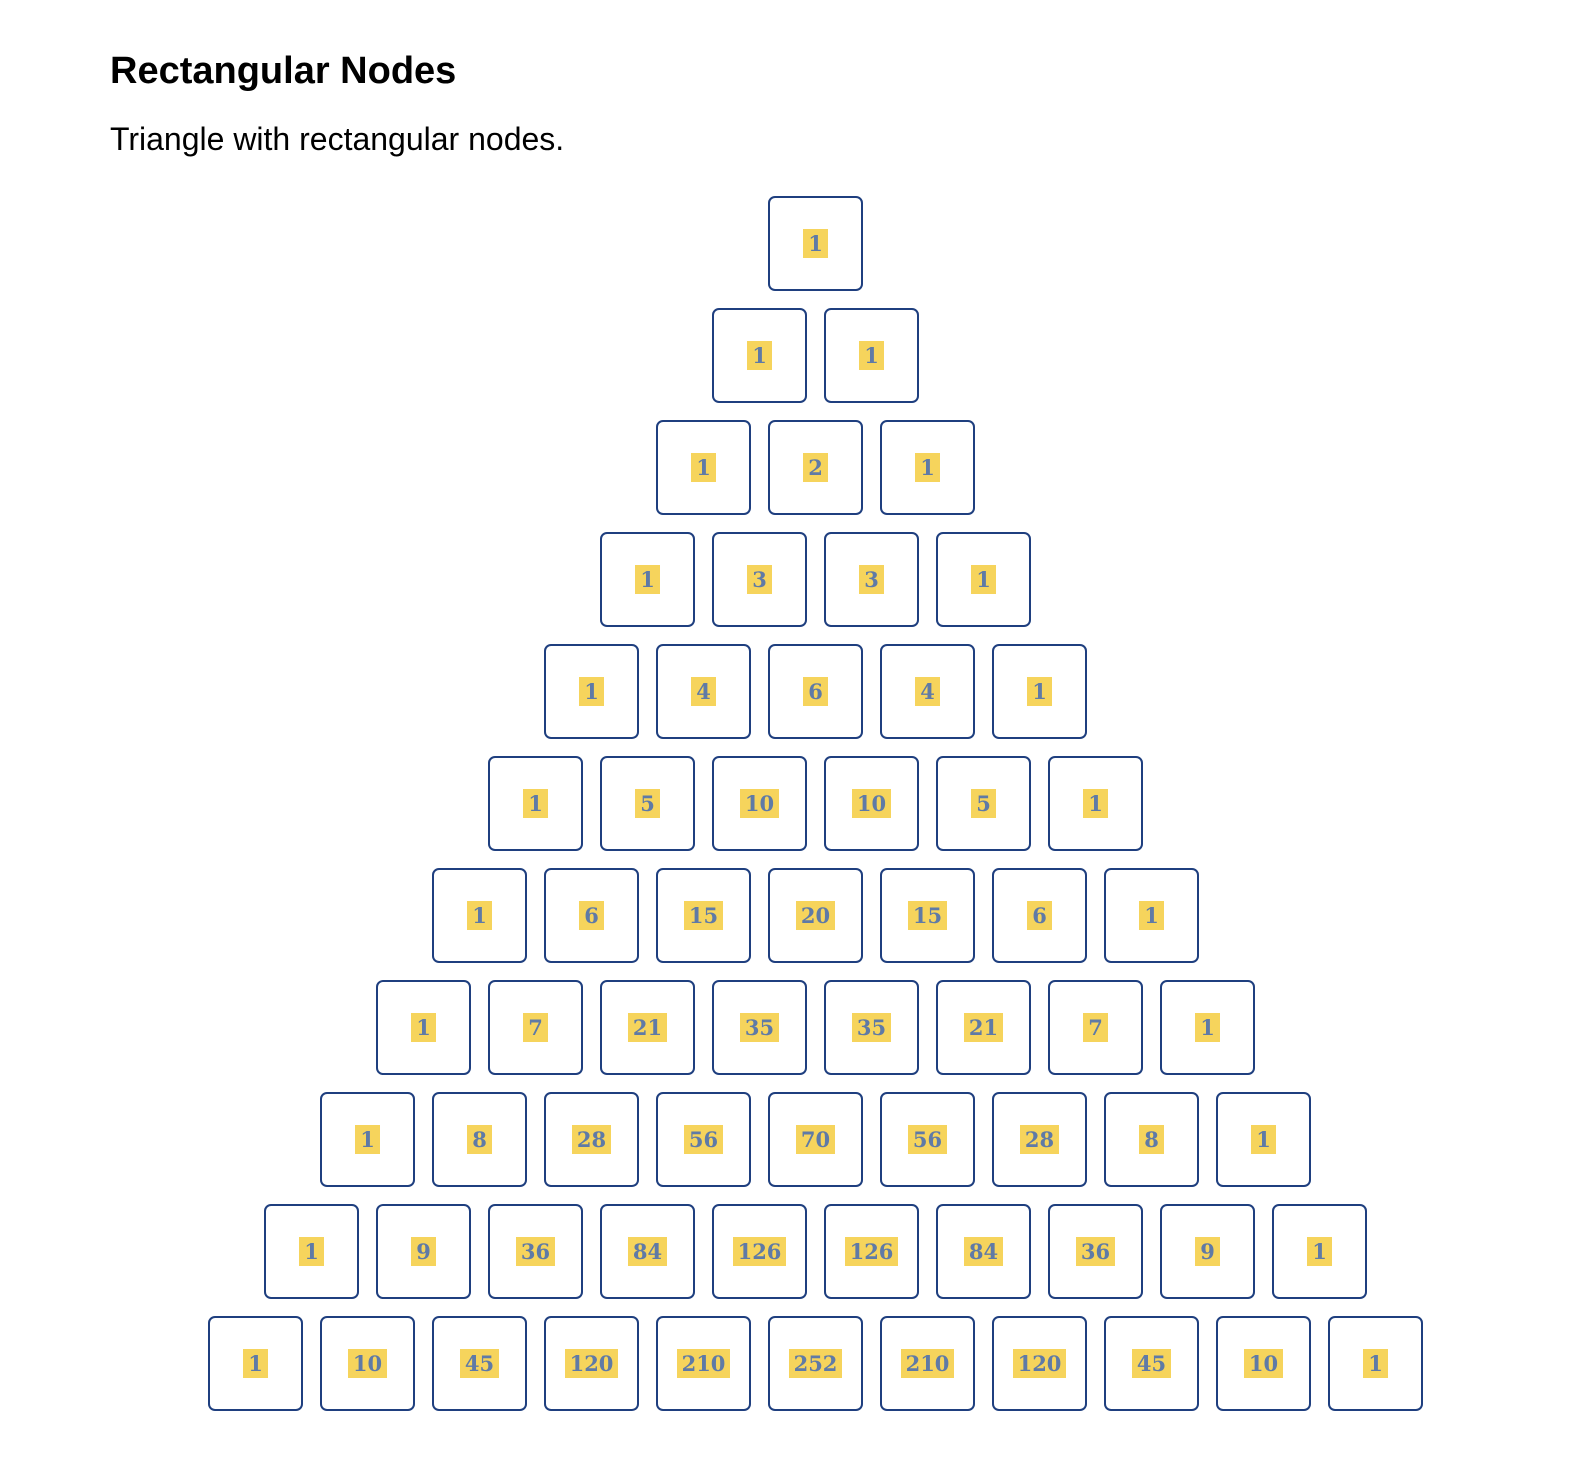  I want to click on page-title: Rectangular Nodes, so click(283, 71).